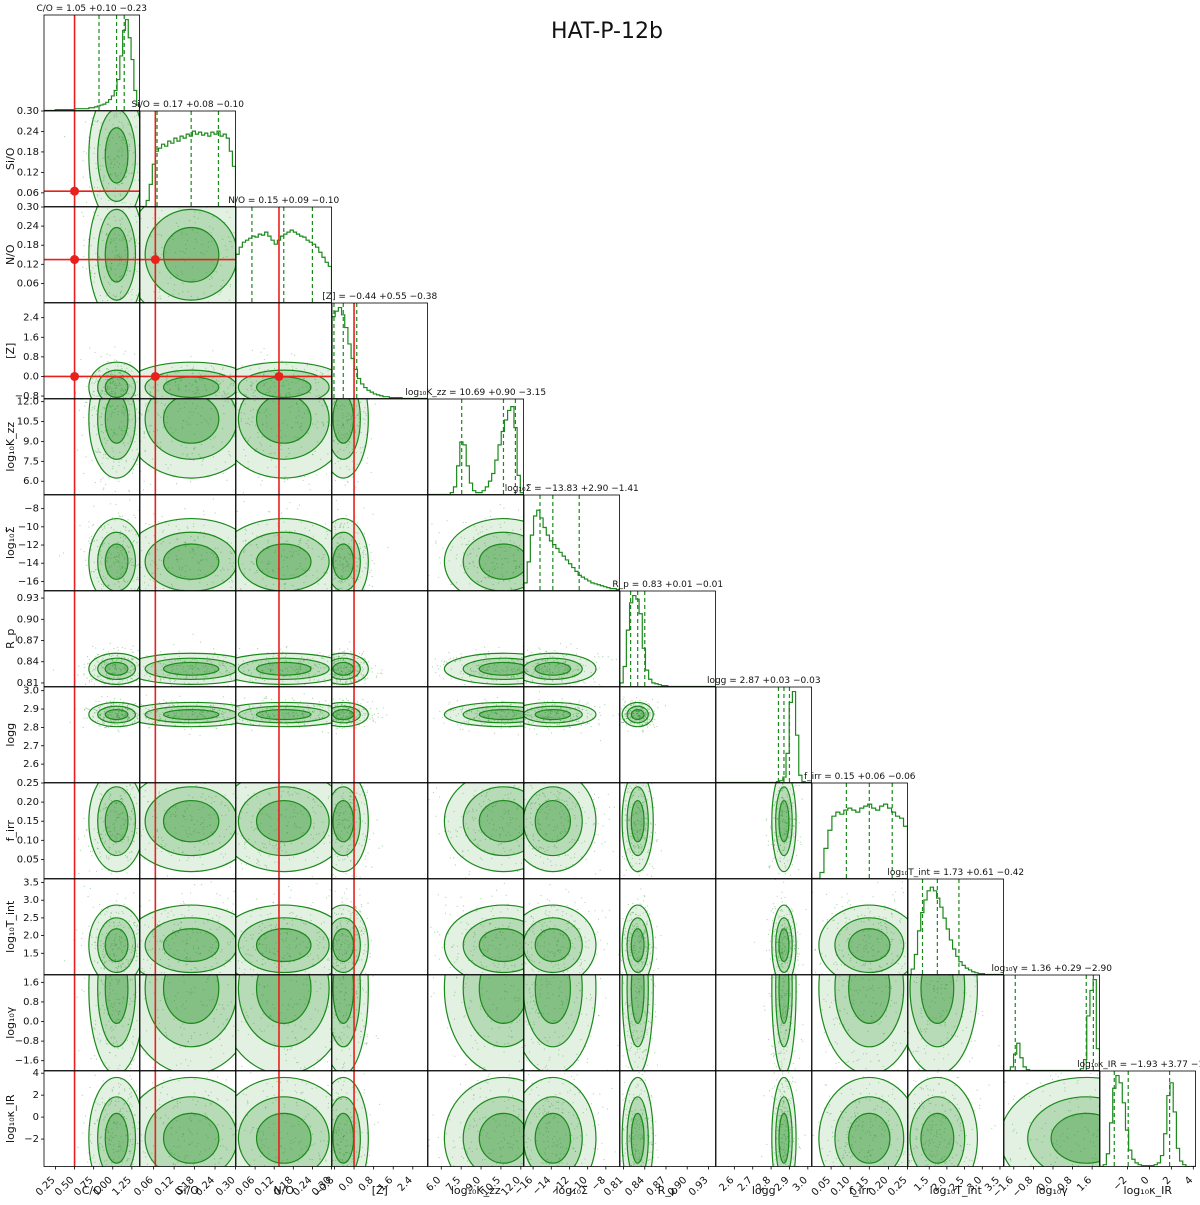 The image size is (1200, 1205). What do you see at coordinates (187, 105) in the screenshot?
I see `panel-title-si-o: Si/O = 0.17 +0.08 −0.10` at bounding box center [187, 105].